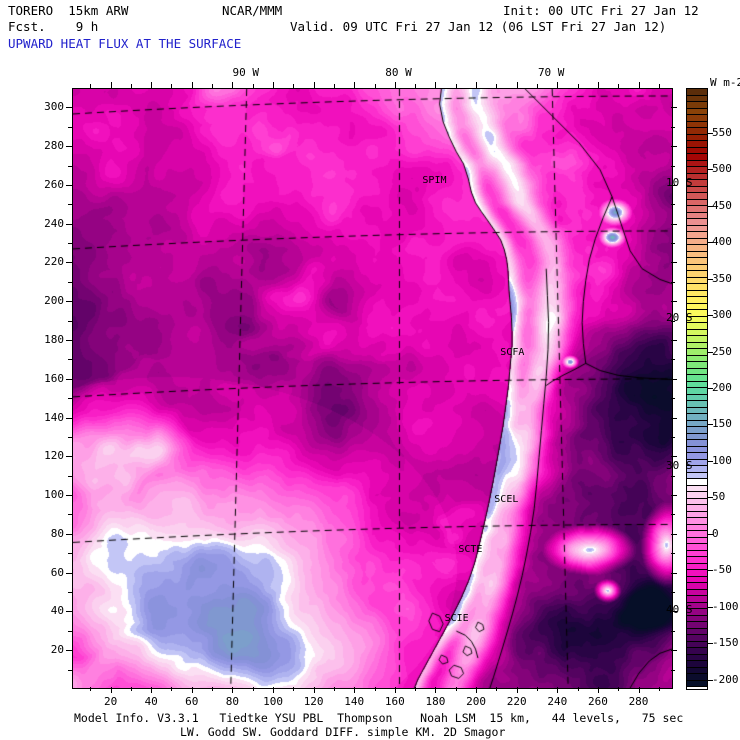  What do you see at coordinates (57, 572) in the screenshot?
I see `y-axis-tick-label: 60` at bounding box center [57, 572].